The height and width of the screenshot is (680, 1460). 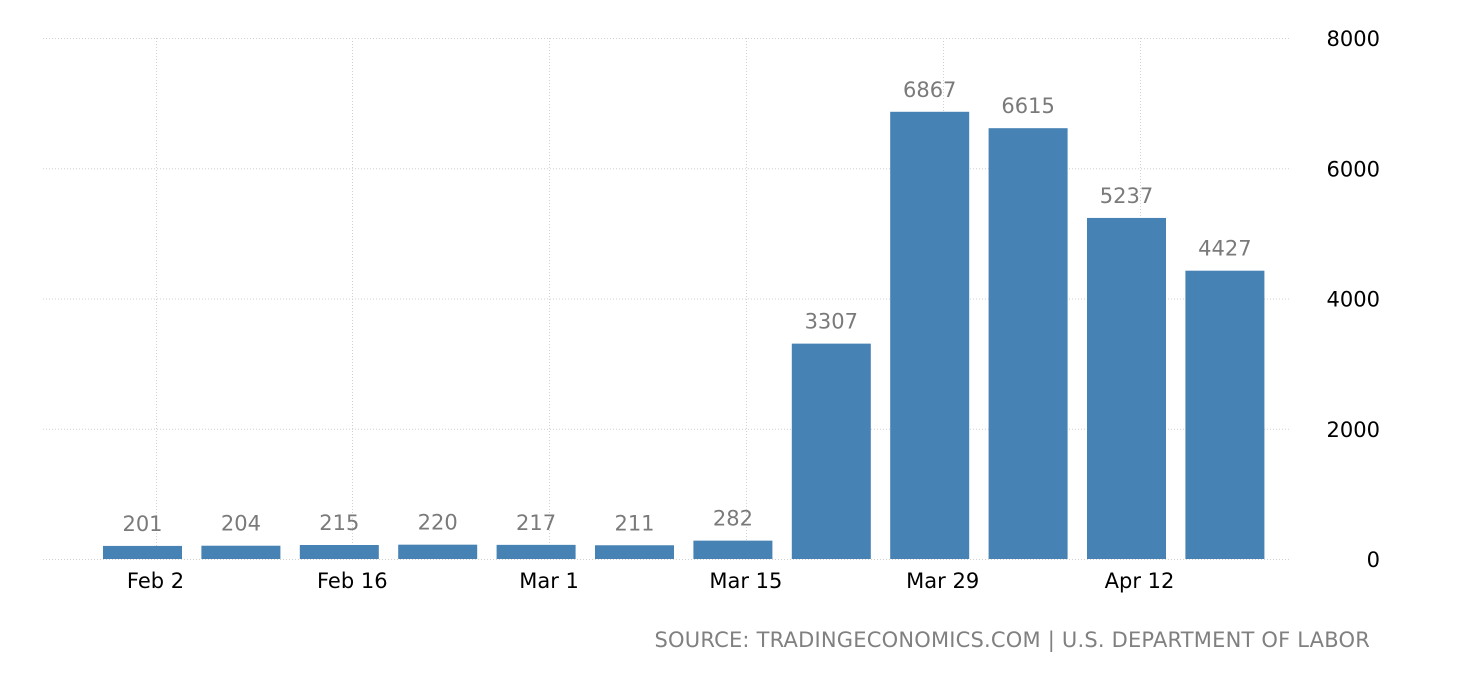 What do you see at coordinates (339, 523) in the screenshot?
I see `bar-value-label: 215` at bounding box center [339, 523].